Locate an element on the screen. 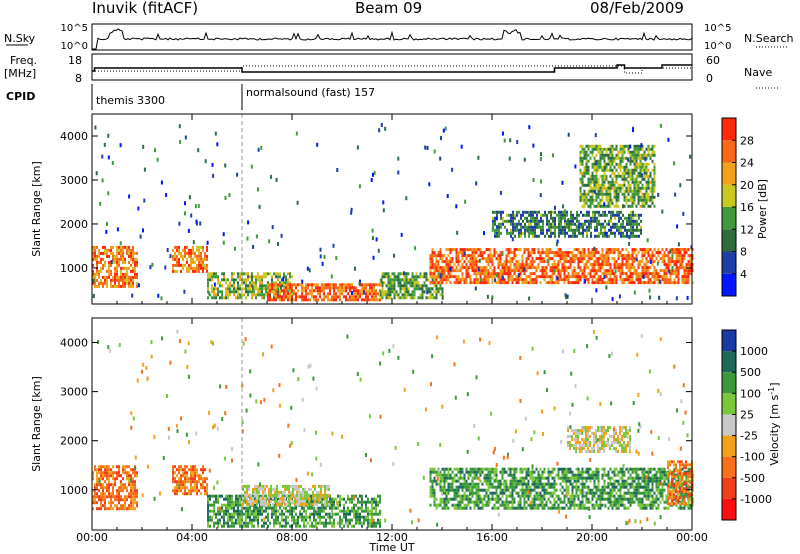  freq-label-line2: [MHz] is located at coordinates (20, 73).